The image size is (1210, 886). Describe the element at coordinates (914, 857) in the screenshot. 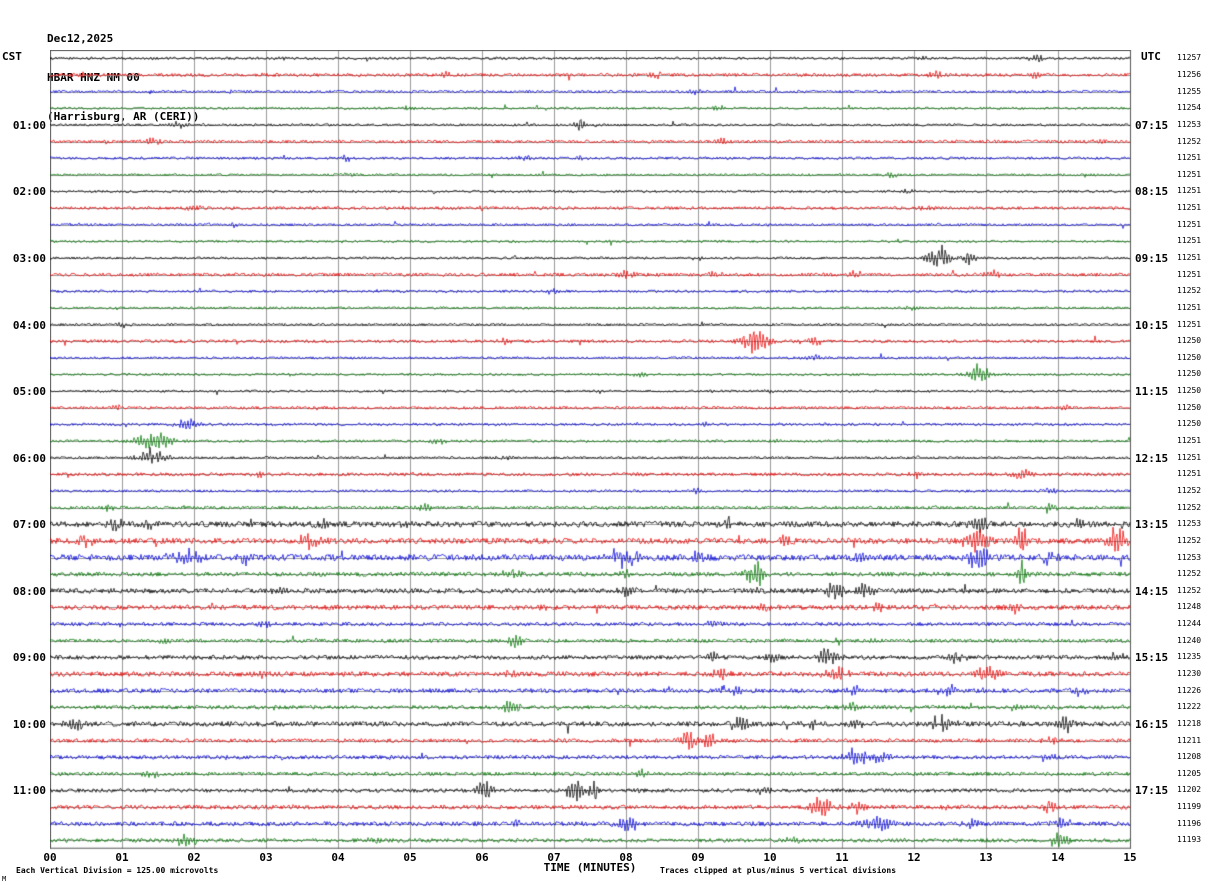

I see `x-tick-label: 12` at that location.